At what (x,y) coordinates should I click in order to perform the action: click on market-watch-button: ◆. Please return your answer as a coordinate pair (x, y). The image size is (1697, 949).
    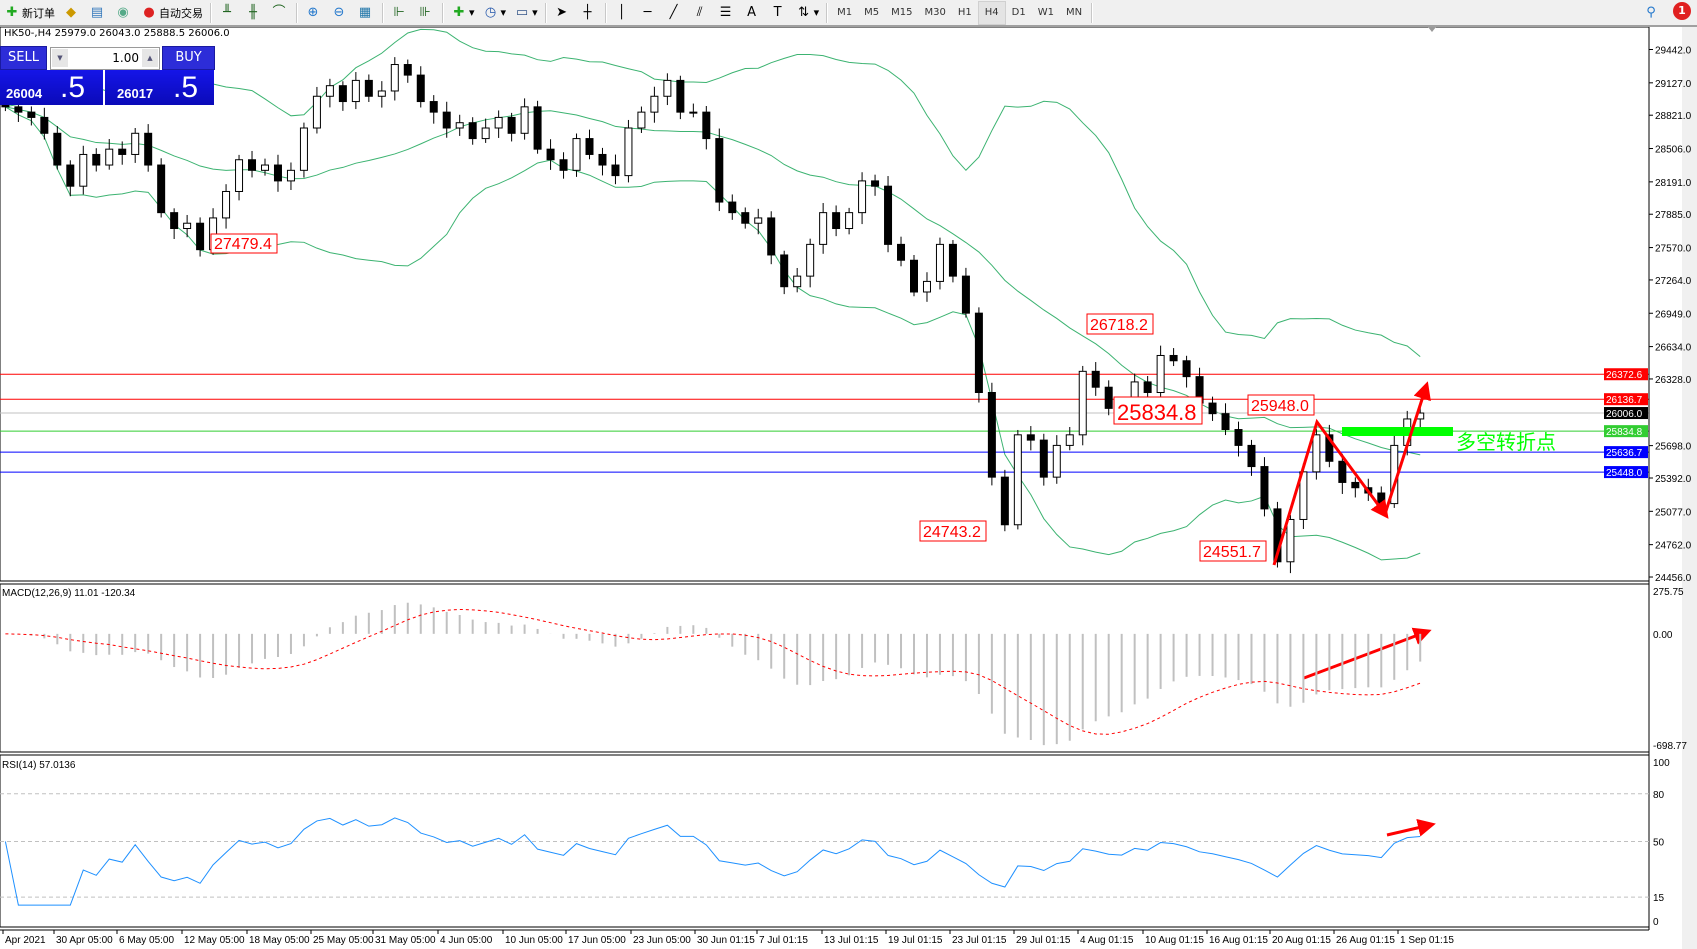
    Looking at the image, I should click on (72, 13).